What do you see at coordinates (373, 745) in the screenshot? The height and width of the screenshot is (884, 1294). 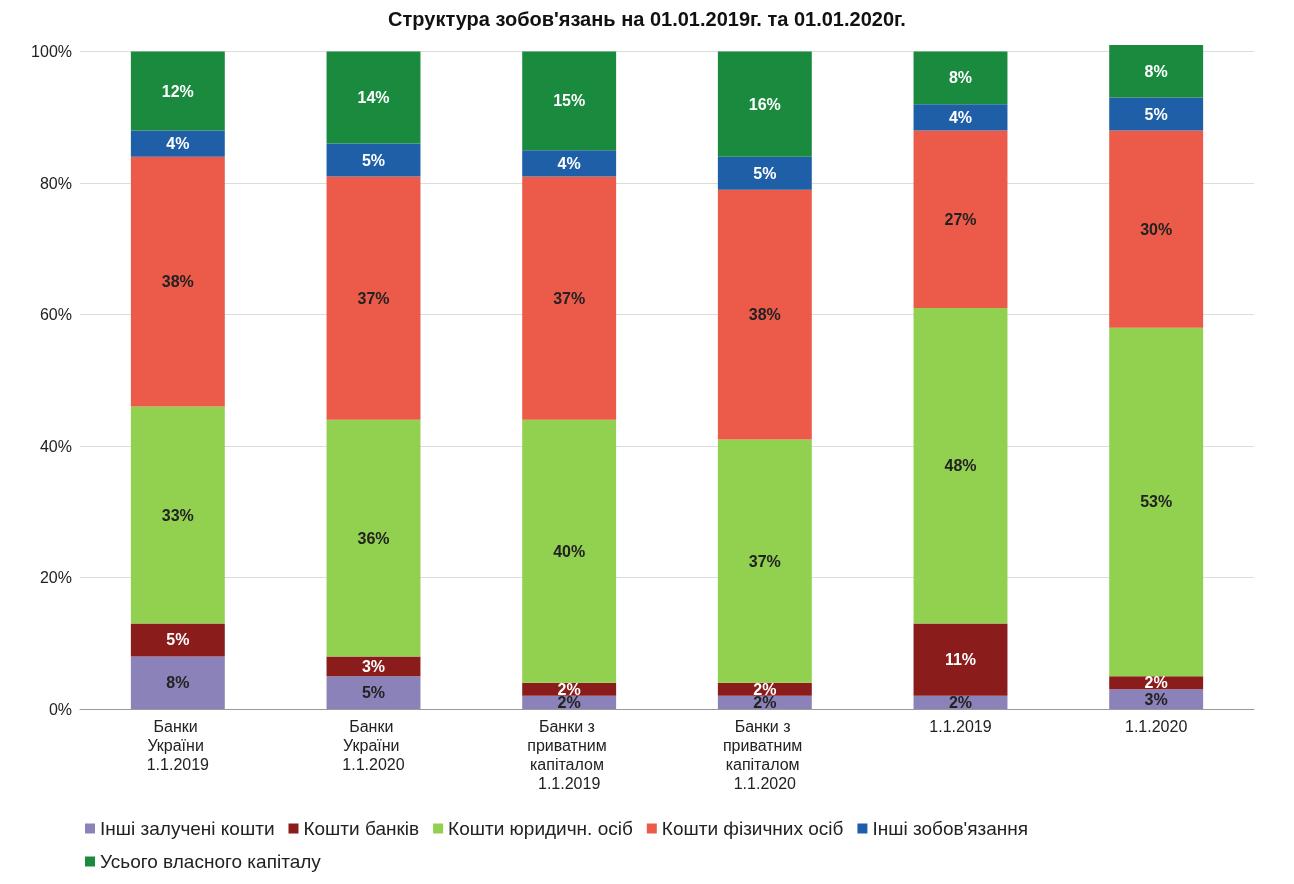 I see `x-tick-label: Банки України 1.1.2020` at bounding box center [373, 745].